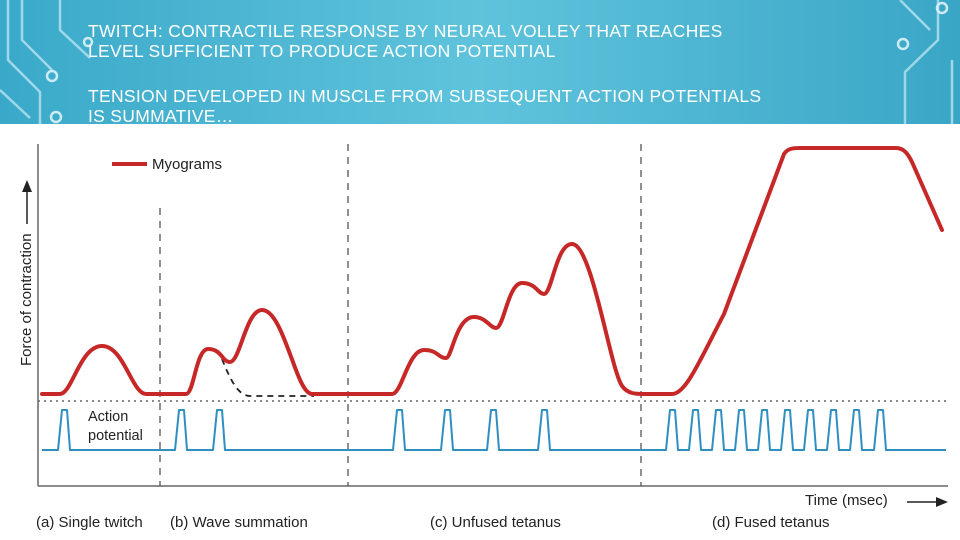 The height and width of the screenshot is (540, 960). What do you see at coordinates (115, 436) in the screenshot?
I see `label-potential: potential` at bounding box center [115, 436].